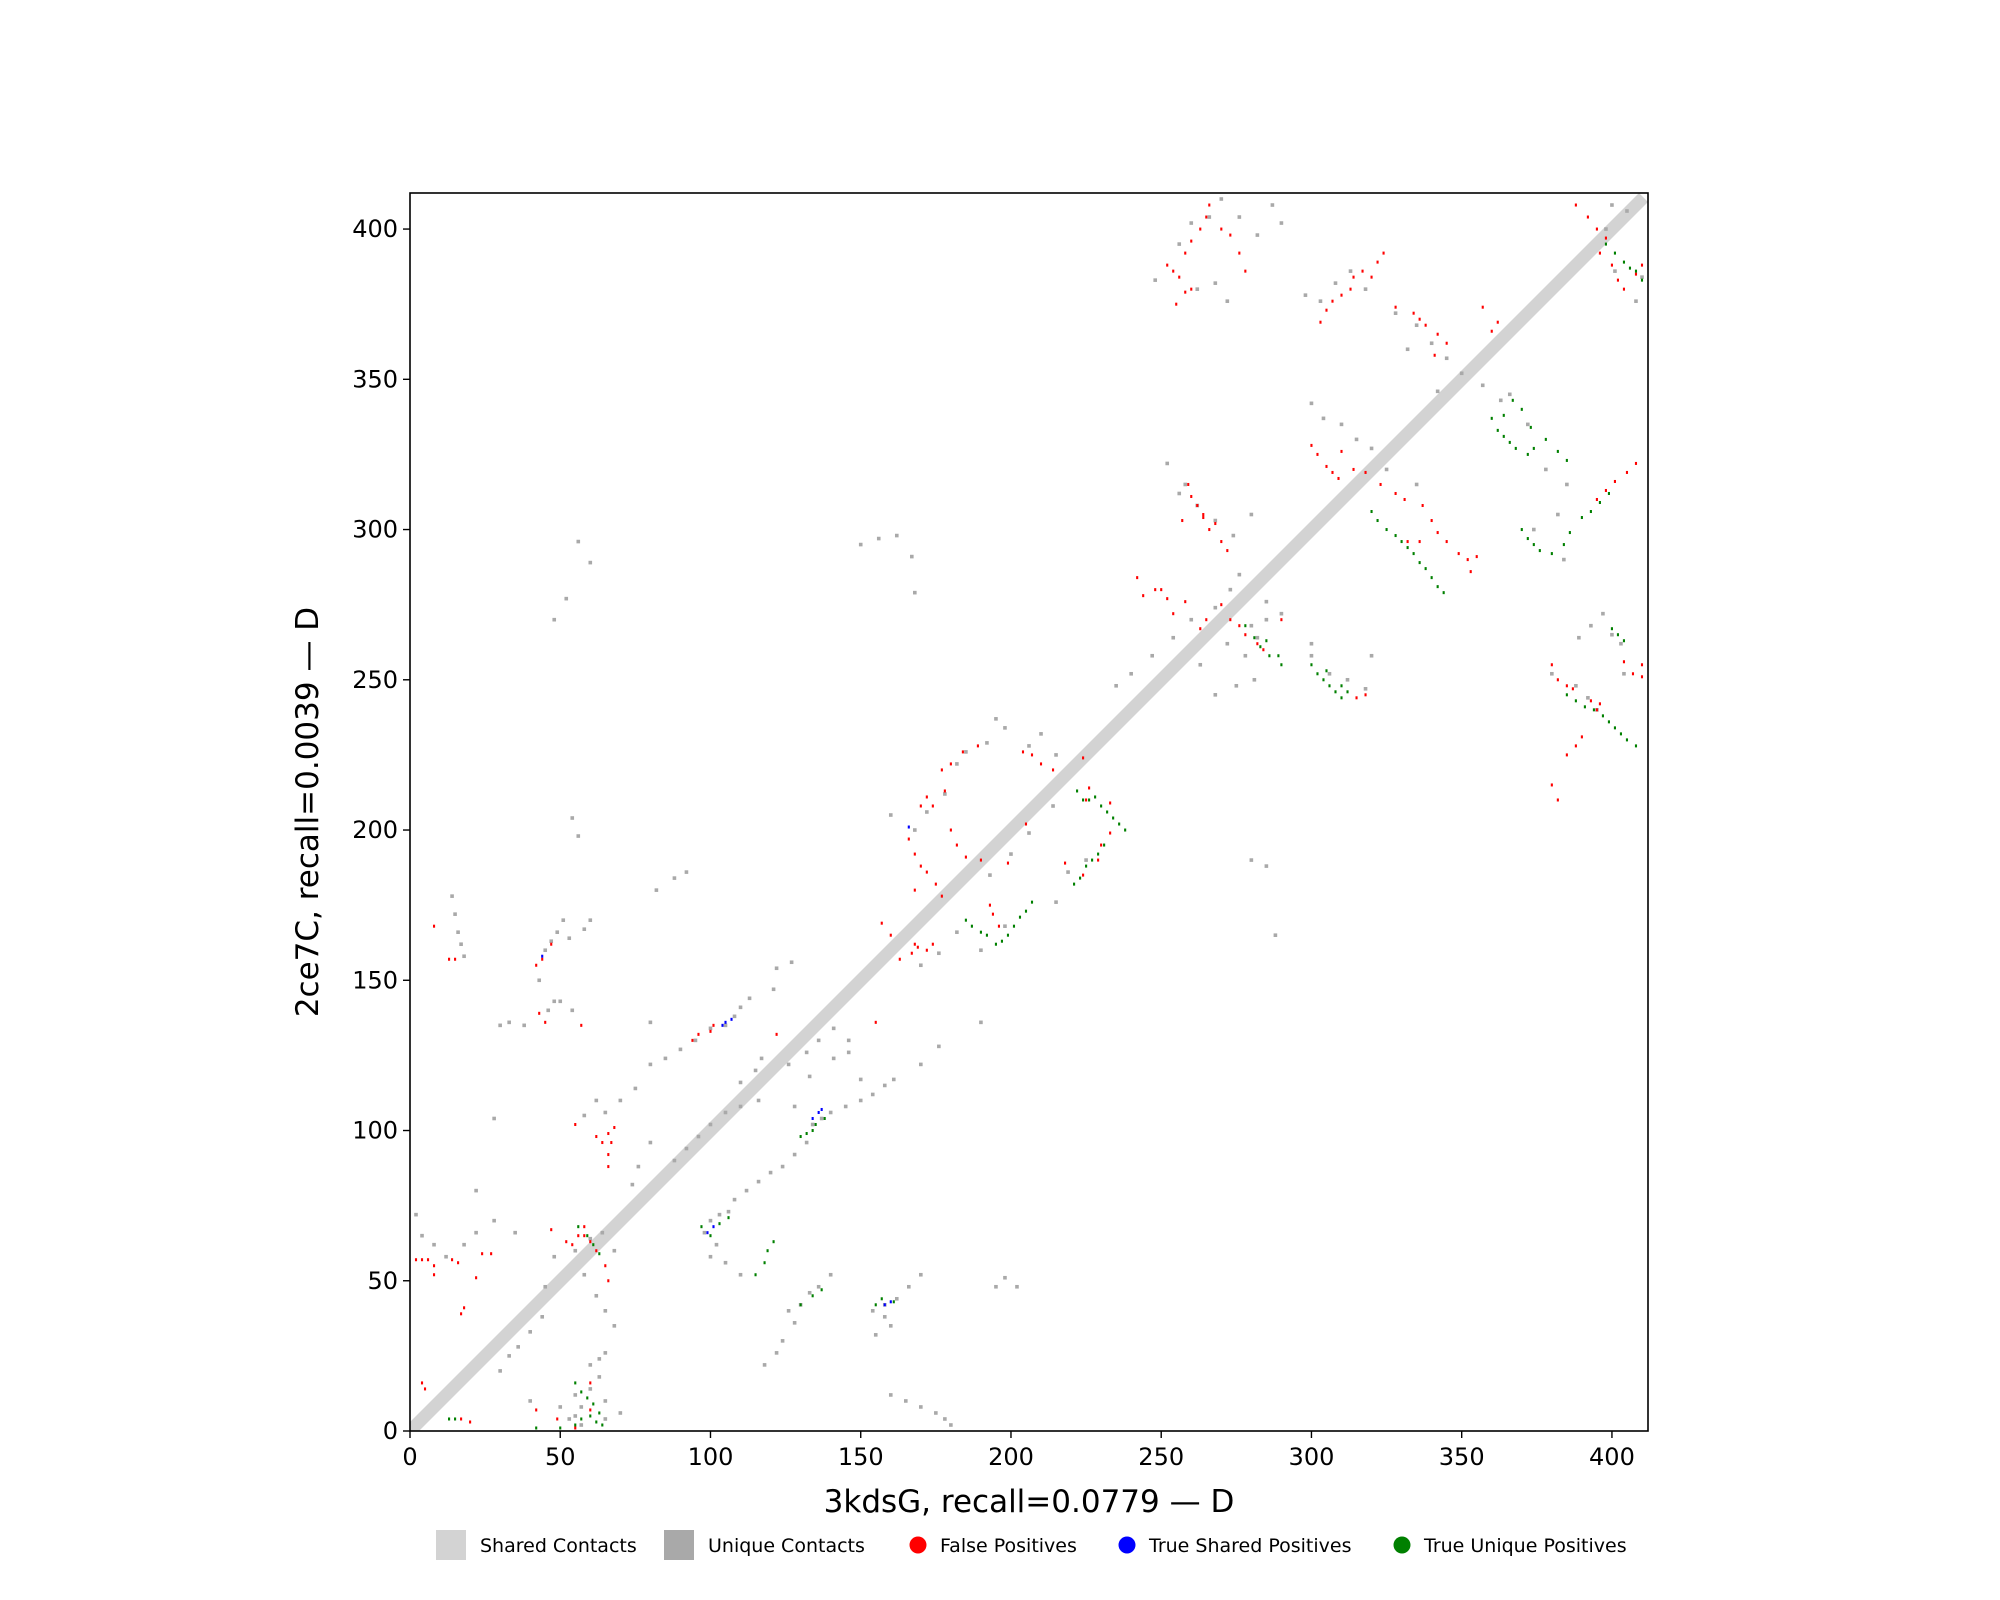 This screenshot has height=1600, width=2000. I want to click on x-tick-label: 50, so click(560, 1457).